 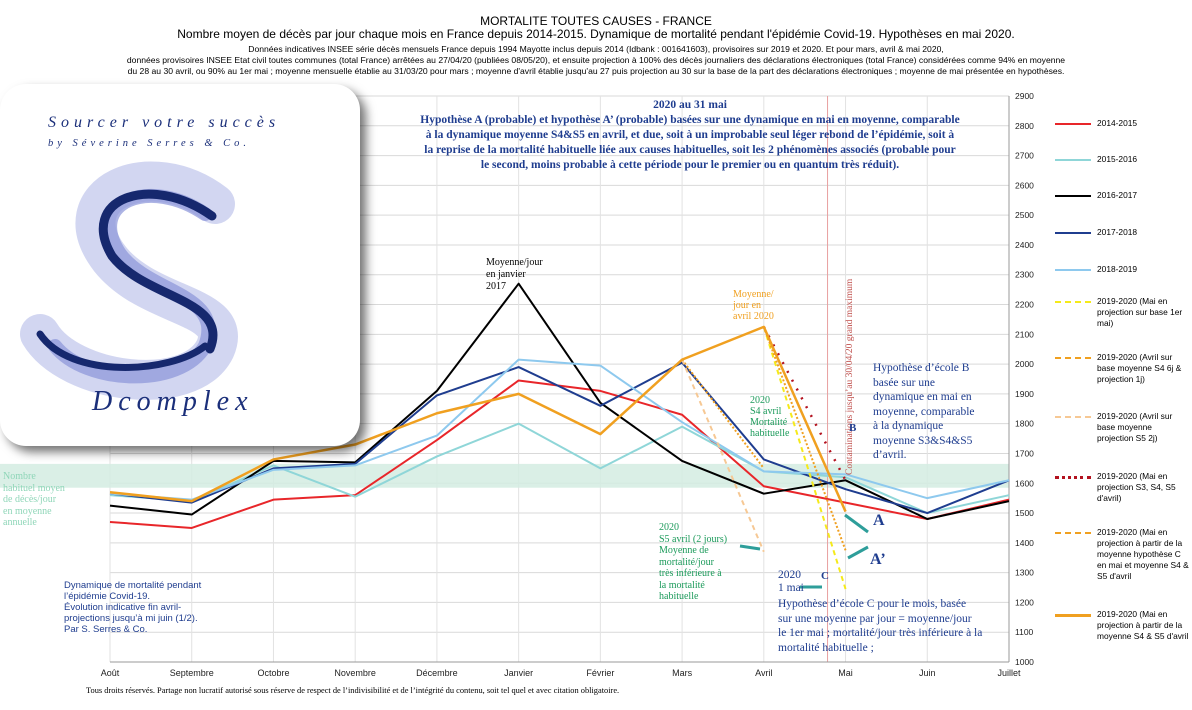 What do you see at coordinates (107, 596) in the screenshot?
I see `dynamics-note-line2: l’épidémie Covid-19.` at bounding box center [107, 596].